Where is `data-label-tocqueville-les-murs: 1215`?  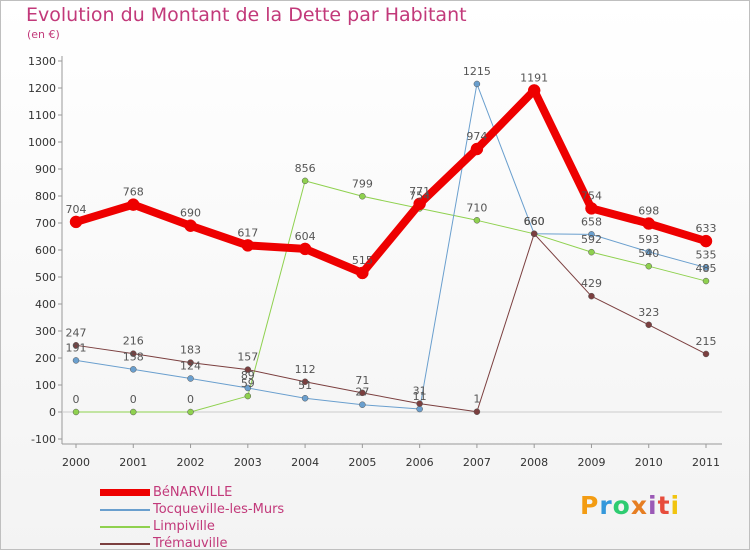
data-label-tocqueville-les-murs: 1215 is located at coordinates (477, 71).